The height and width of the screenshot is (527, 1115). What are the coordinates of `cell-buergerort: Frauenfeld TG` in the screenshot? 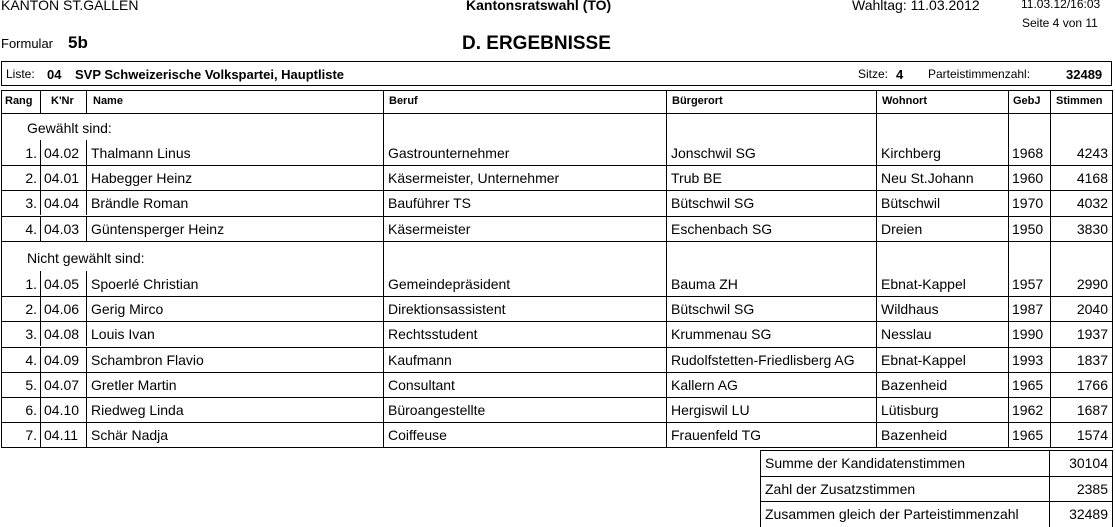 It's located at (716, 435).